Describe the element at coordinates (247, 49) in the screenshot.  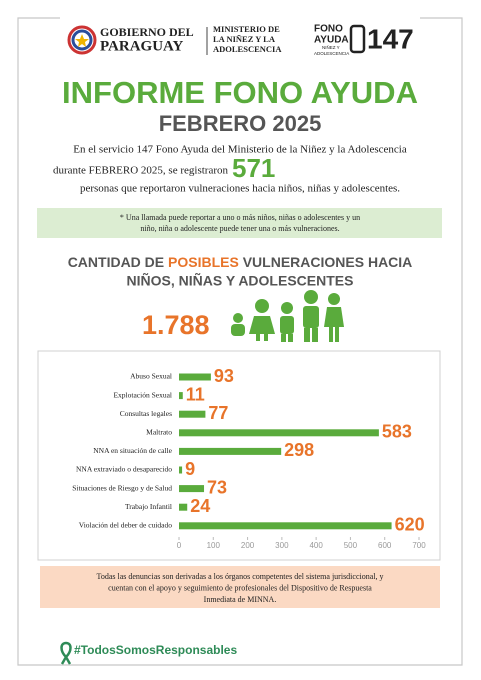
I see `ministry: ADOLESCENCIA` at that location.